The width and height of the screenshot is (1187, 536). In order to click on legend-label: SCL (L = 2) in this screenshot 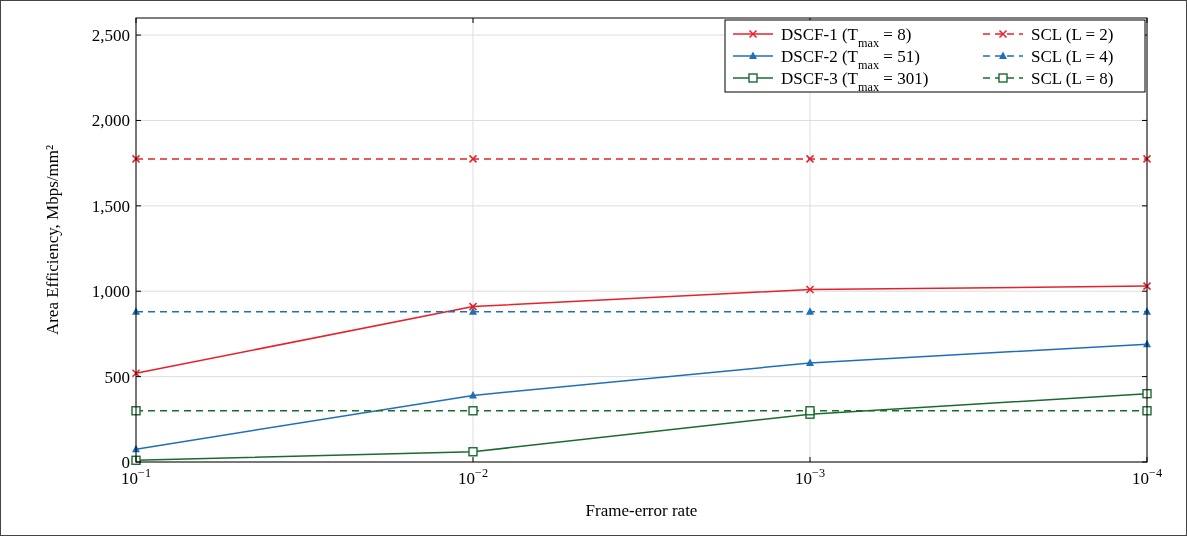, I will do `click(1072, 34)`.